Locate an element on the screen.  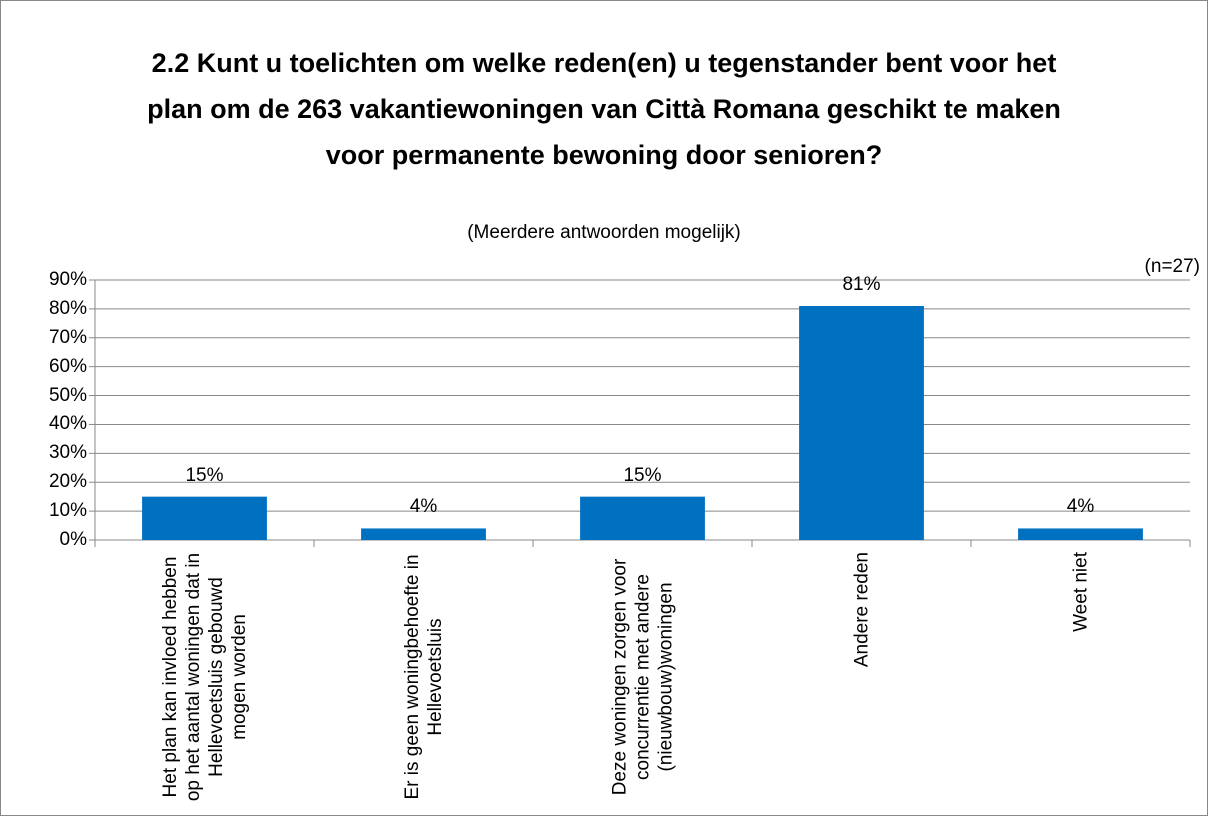
y-tick-label: 80% is located at coordinates (67, 308).